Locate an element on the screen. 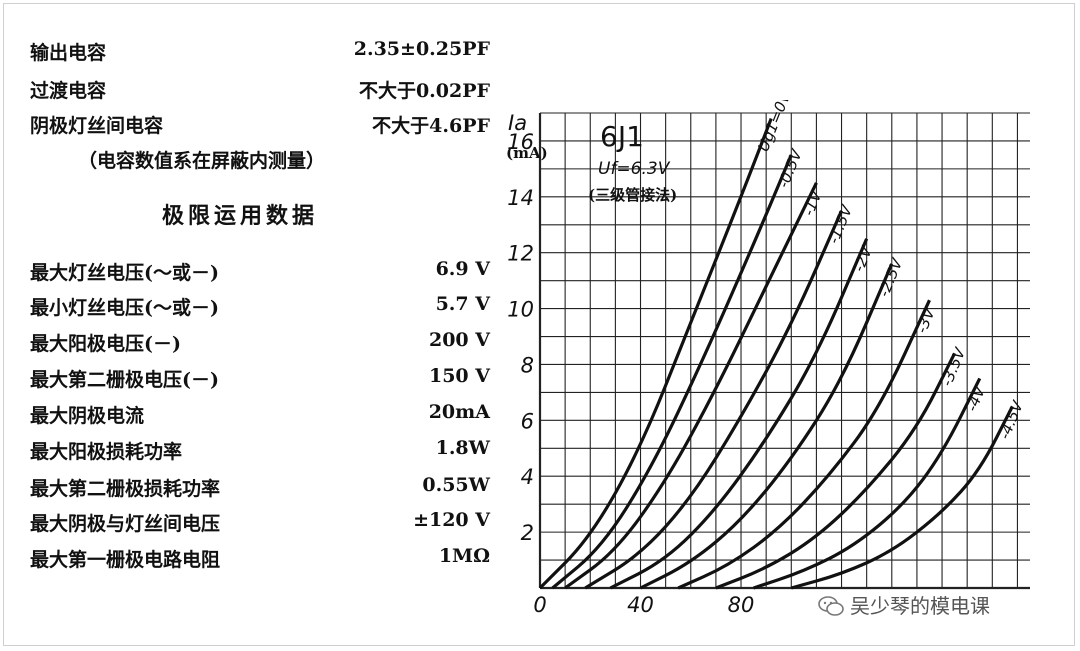 Image resolution: width=1080 pixels, height=651 pixels. spec-label: 最大阴极电流 is located at coordinates (87, 416).